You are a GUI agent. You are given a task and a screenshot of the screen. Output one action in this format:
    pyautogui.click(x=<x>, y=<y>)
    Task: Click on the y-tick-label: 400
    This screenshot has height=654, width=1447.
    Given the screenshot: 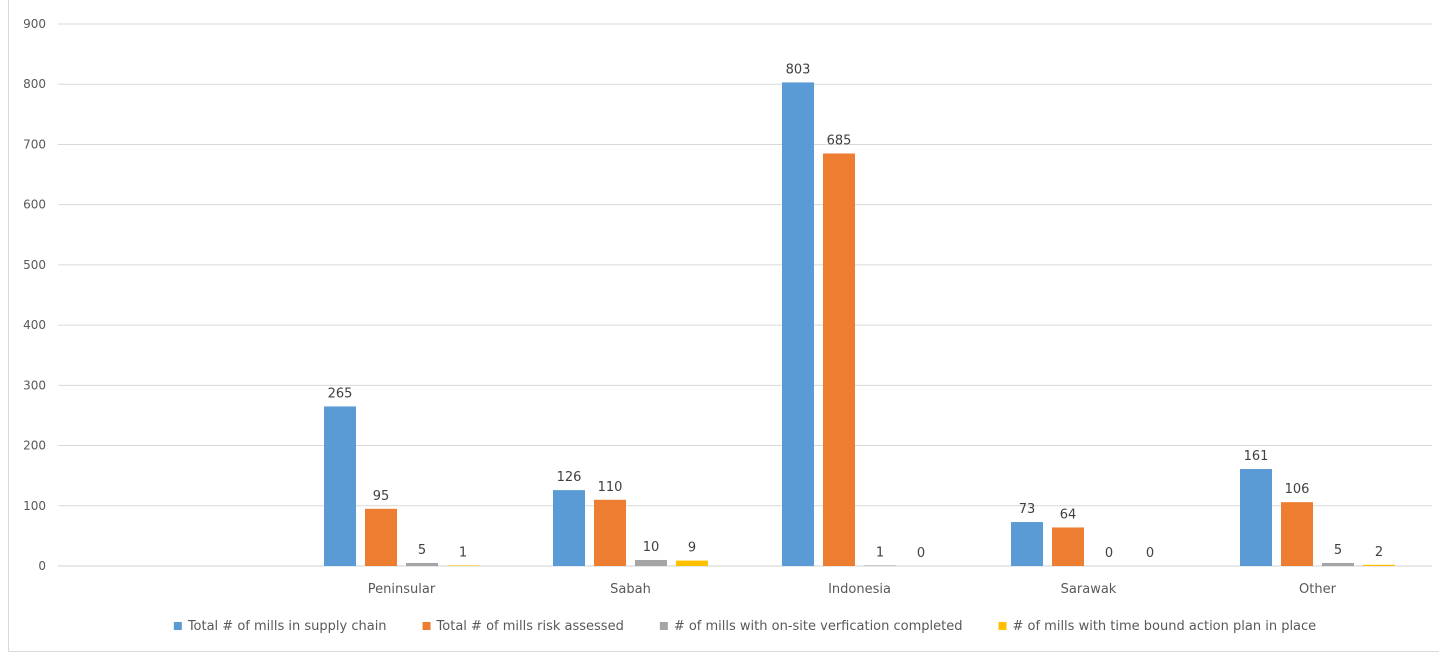 What is the action you would take?
    pyautogui.click(x=34, y=325)
    